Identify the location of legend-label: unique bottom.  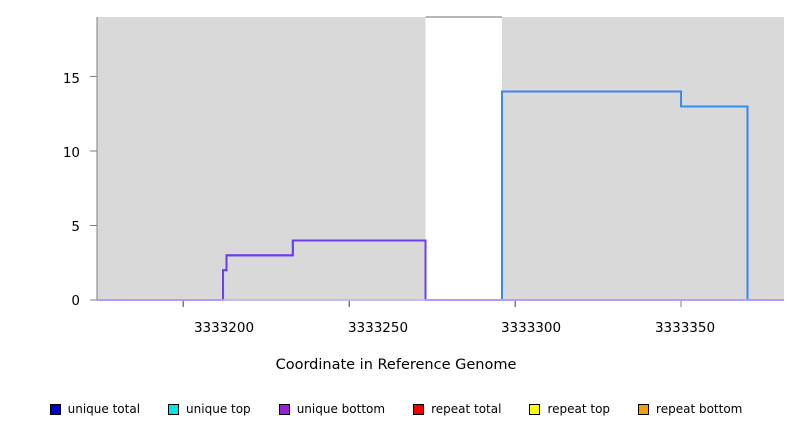
(341, 409).